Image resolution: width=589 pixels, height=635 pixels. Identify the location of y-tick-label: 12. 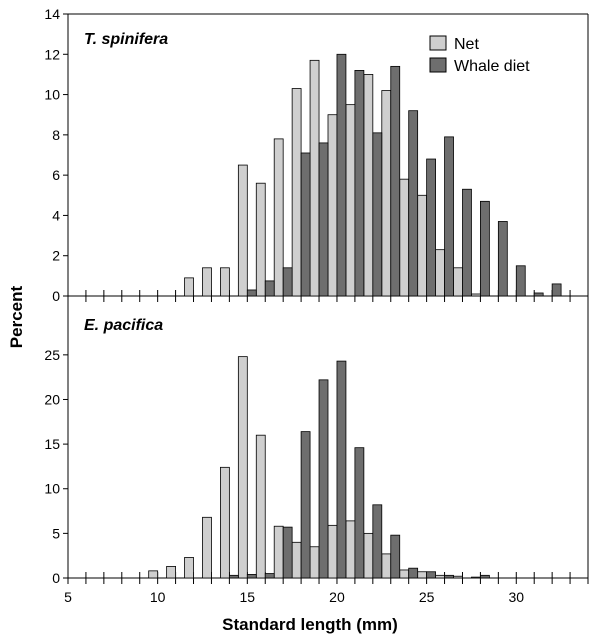
(52, 54).